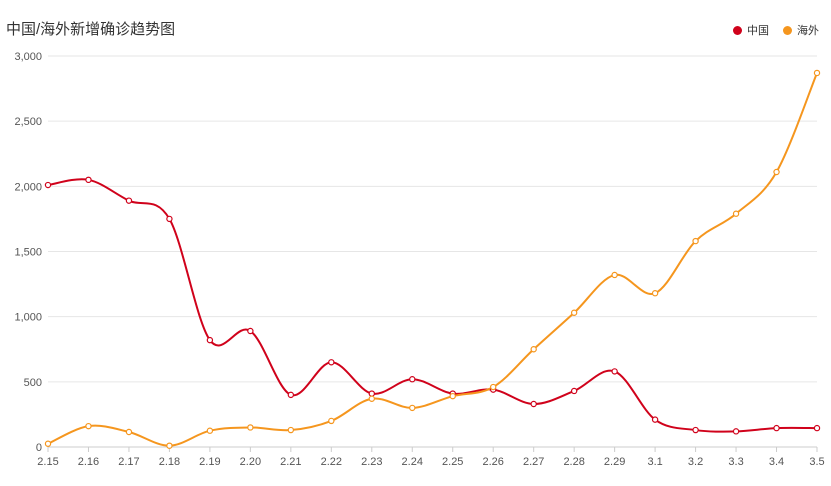 This screenshot has width=831, height=486. I want to click on x-tick-label: 2.28, so click(573, 462).